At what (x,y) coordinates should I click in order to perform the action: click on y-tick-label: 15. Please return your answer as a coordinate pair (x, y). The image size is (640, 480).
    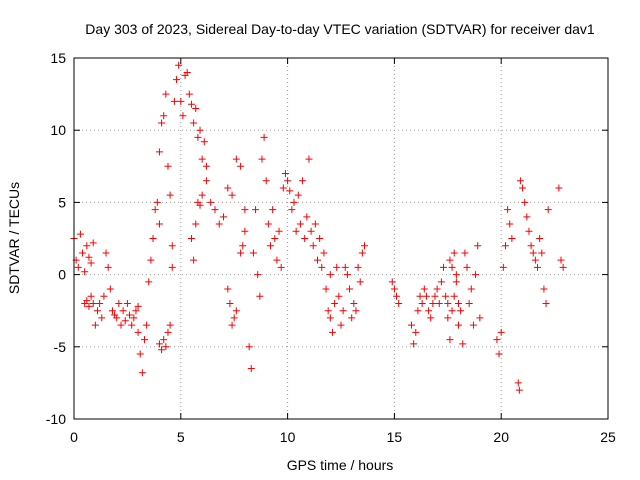
    Looking at the image, I should click on (58, 58).